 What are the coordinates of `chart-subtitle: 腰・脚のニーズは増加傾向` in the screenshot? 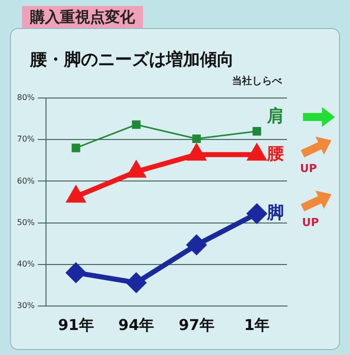 It's located at (132, 60).